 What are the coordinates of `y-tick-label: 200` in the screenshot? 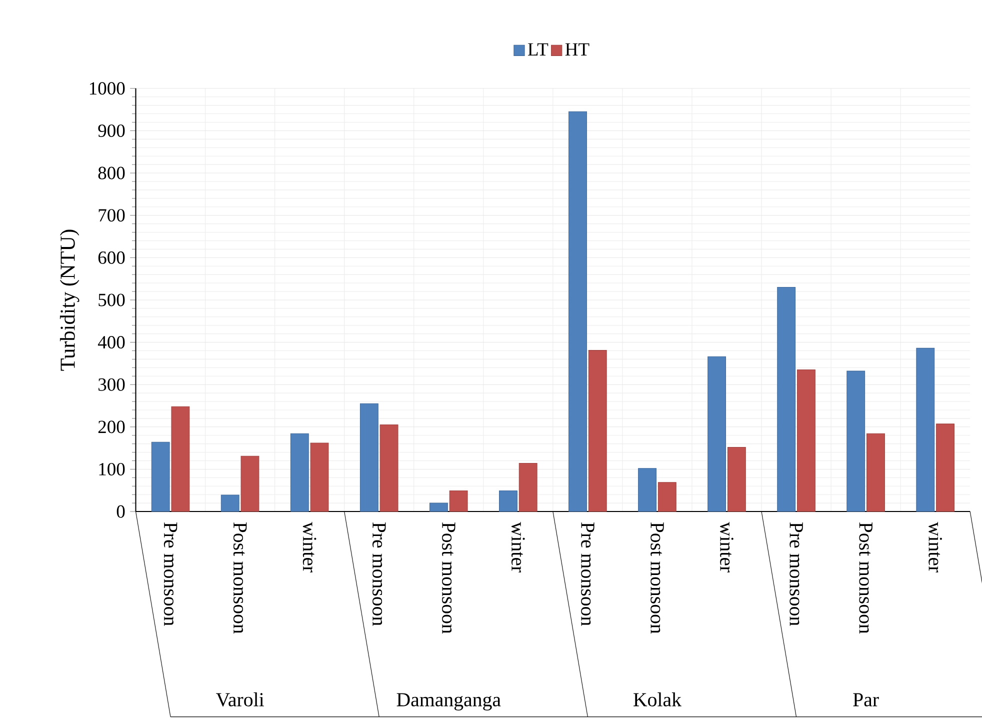 It's located at (111, 427).